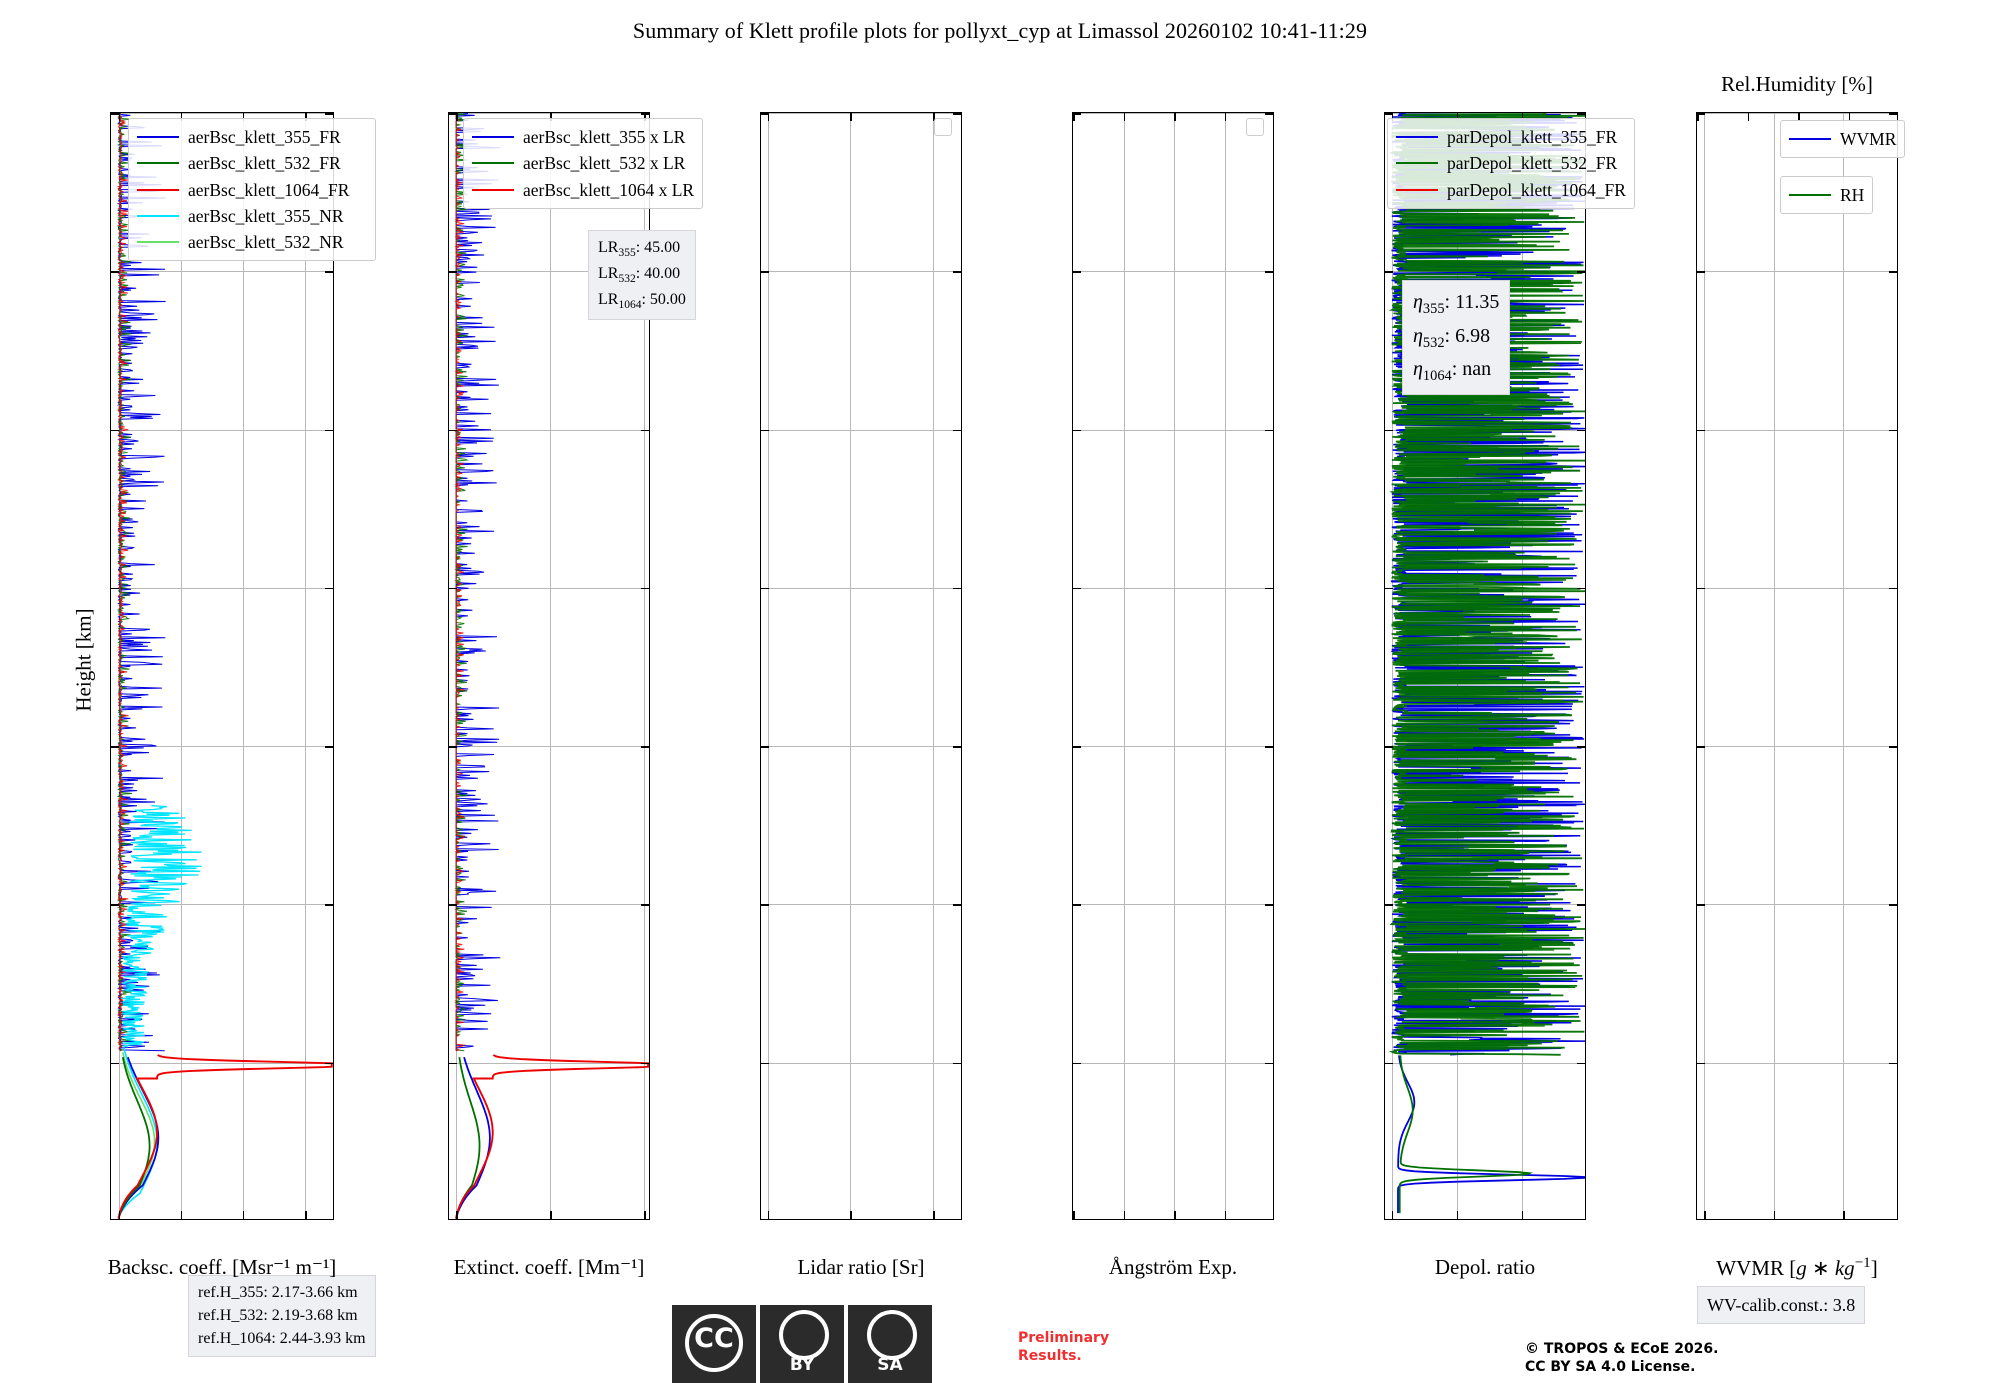  I want to click on legend-entry: WVMR, so click(1842, 139).